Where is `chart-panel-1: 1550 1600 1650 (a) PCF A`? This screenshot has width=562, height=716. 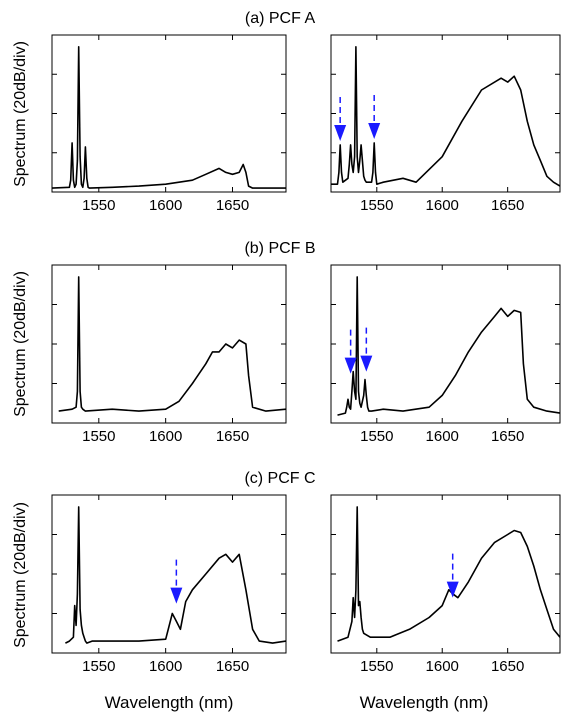
chart-panel-1: 1550 1600 1650 (a) PCF A is located at coordinates (183, 112).